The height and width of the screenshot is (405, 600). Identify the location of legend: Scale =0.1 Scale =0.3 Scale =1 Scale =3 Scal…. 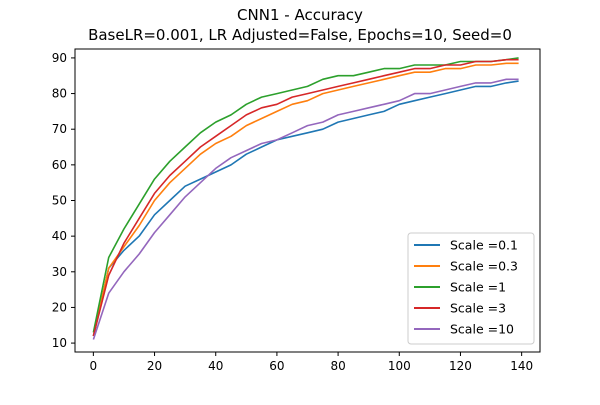
(471, 288).